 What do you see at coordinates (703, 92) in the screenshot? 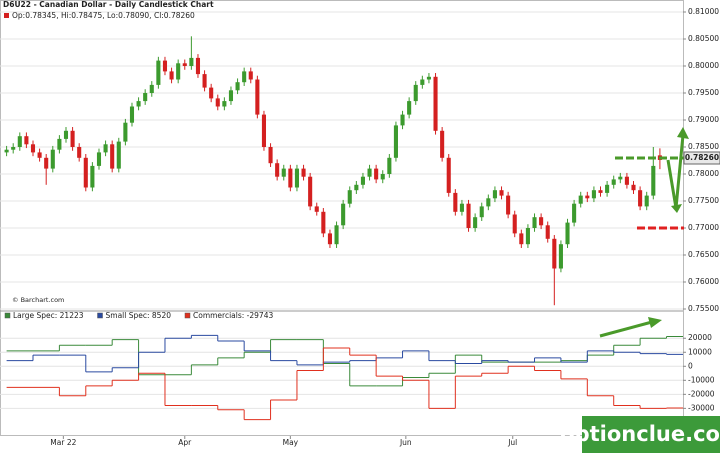
I see `y-tick-label: 0.79500` at bounding box center [703, 92].